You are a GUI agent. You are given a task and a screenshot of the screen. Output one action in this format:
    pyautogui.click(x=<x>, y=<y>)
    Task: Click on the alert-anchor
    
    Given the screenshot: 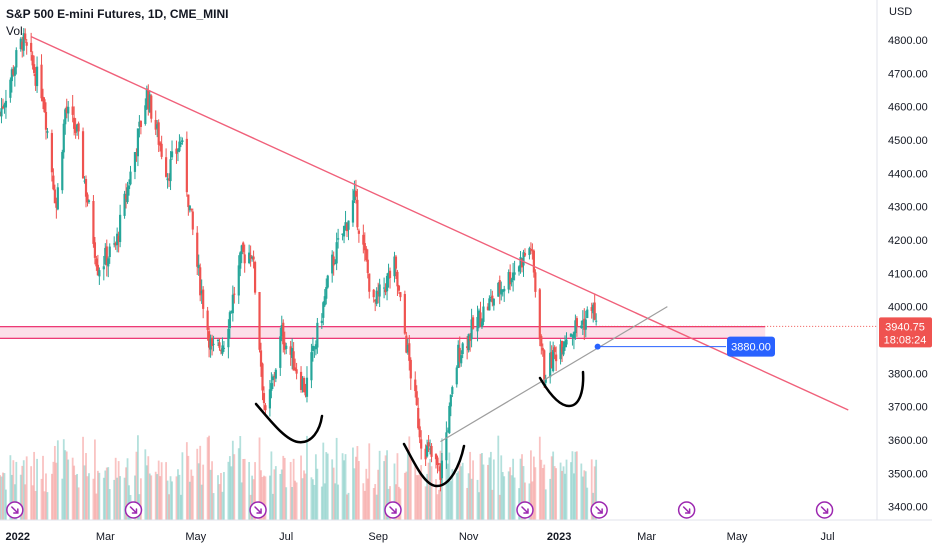 What is the action you would take?
    pyautogui.click(x=597, y=346)
    